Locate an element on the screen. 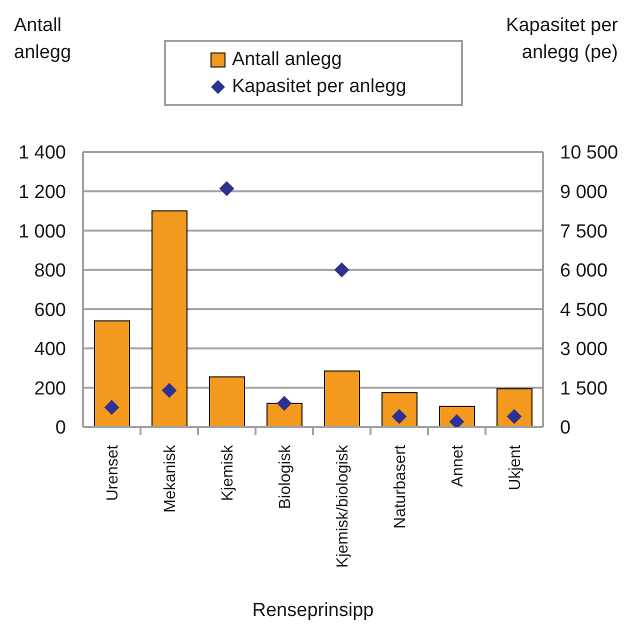 The height and width of the screenshot is (624, 625). y-tick-label: 600 is located at coordinates (50, 310).